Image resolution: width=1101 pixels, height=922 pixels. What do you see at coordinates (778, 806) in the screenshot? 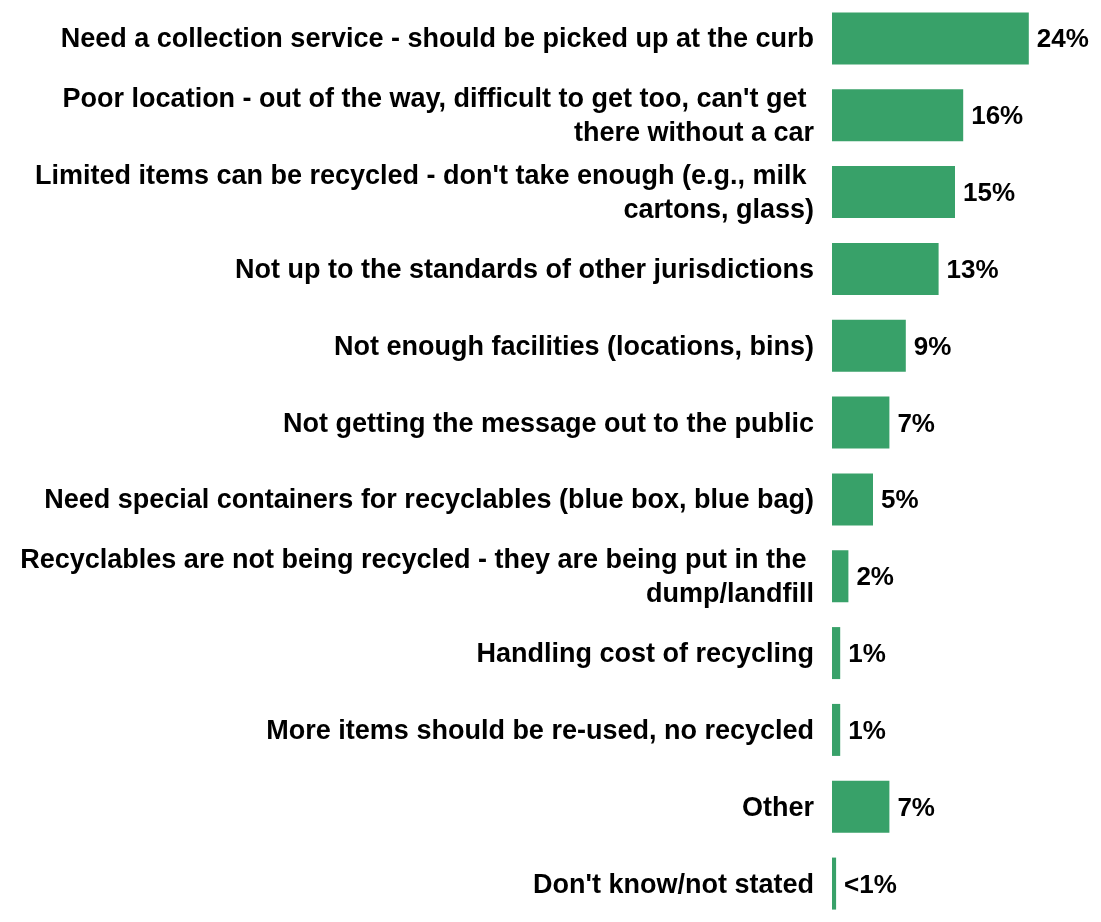
I see `y-tick-label: Other` at bounding box center [778, 806].